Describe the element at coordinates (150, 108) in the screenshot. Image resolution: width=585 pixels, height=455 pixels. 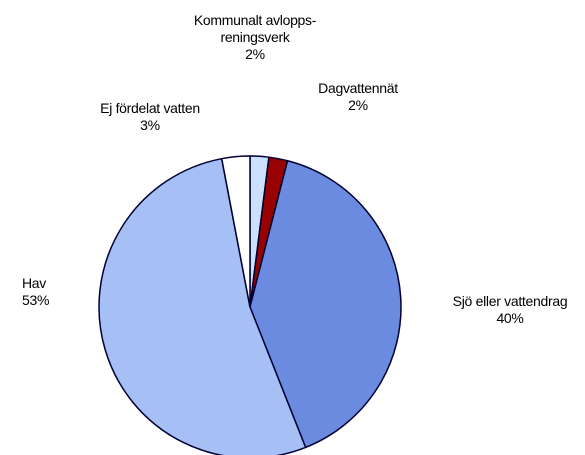
I see `slice-name: Ej fördelat vatten` at that location.